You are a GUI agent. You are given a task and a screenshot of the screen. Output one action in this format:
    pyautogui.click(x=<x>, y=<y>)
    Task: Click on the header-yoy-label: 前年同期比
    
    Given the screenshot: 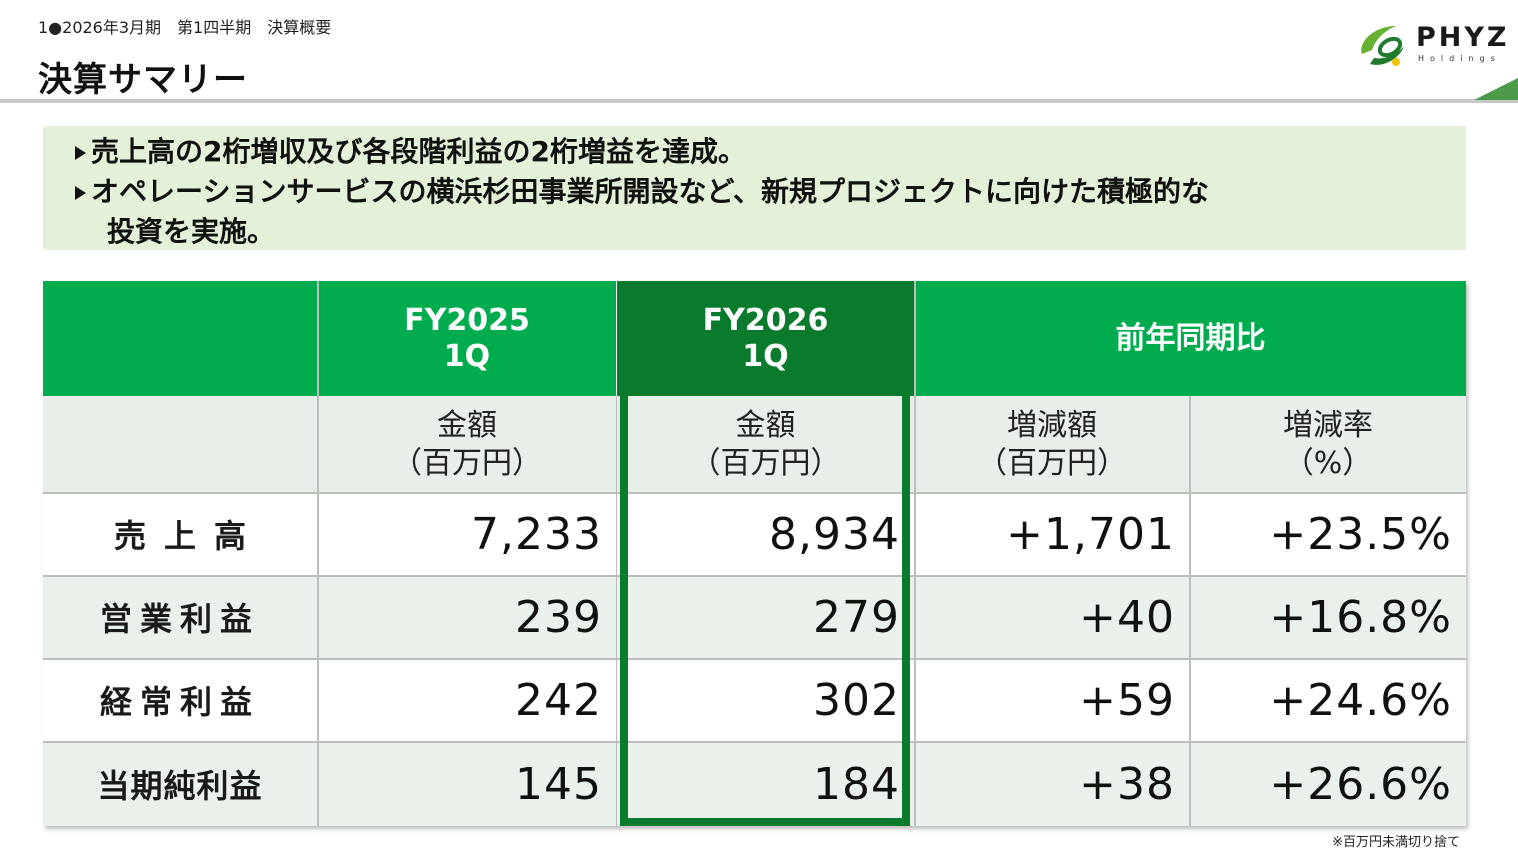 What is the action you would take?
    pyautogui.click(x=1190, y=338)
    